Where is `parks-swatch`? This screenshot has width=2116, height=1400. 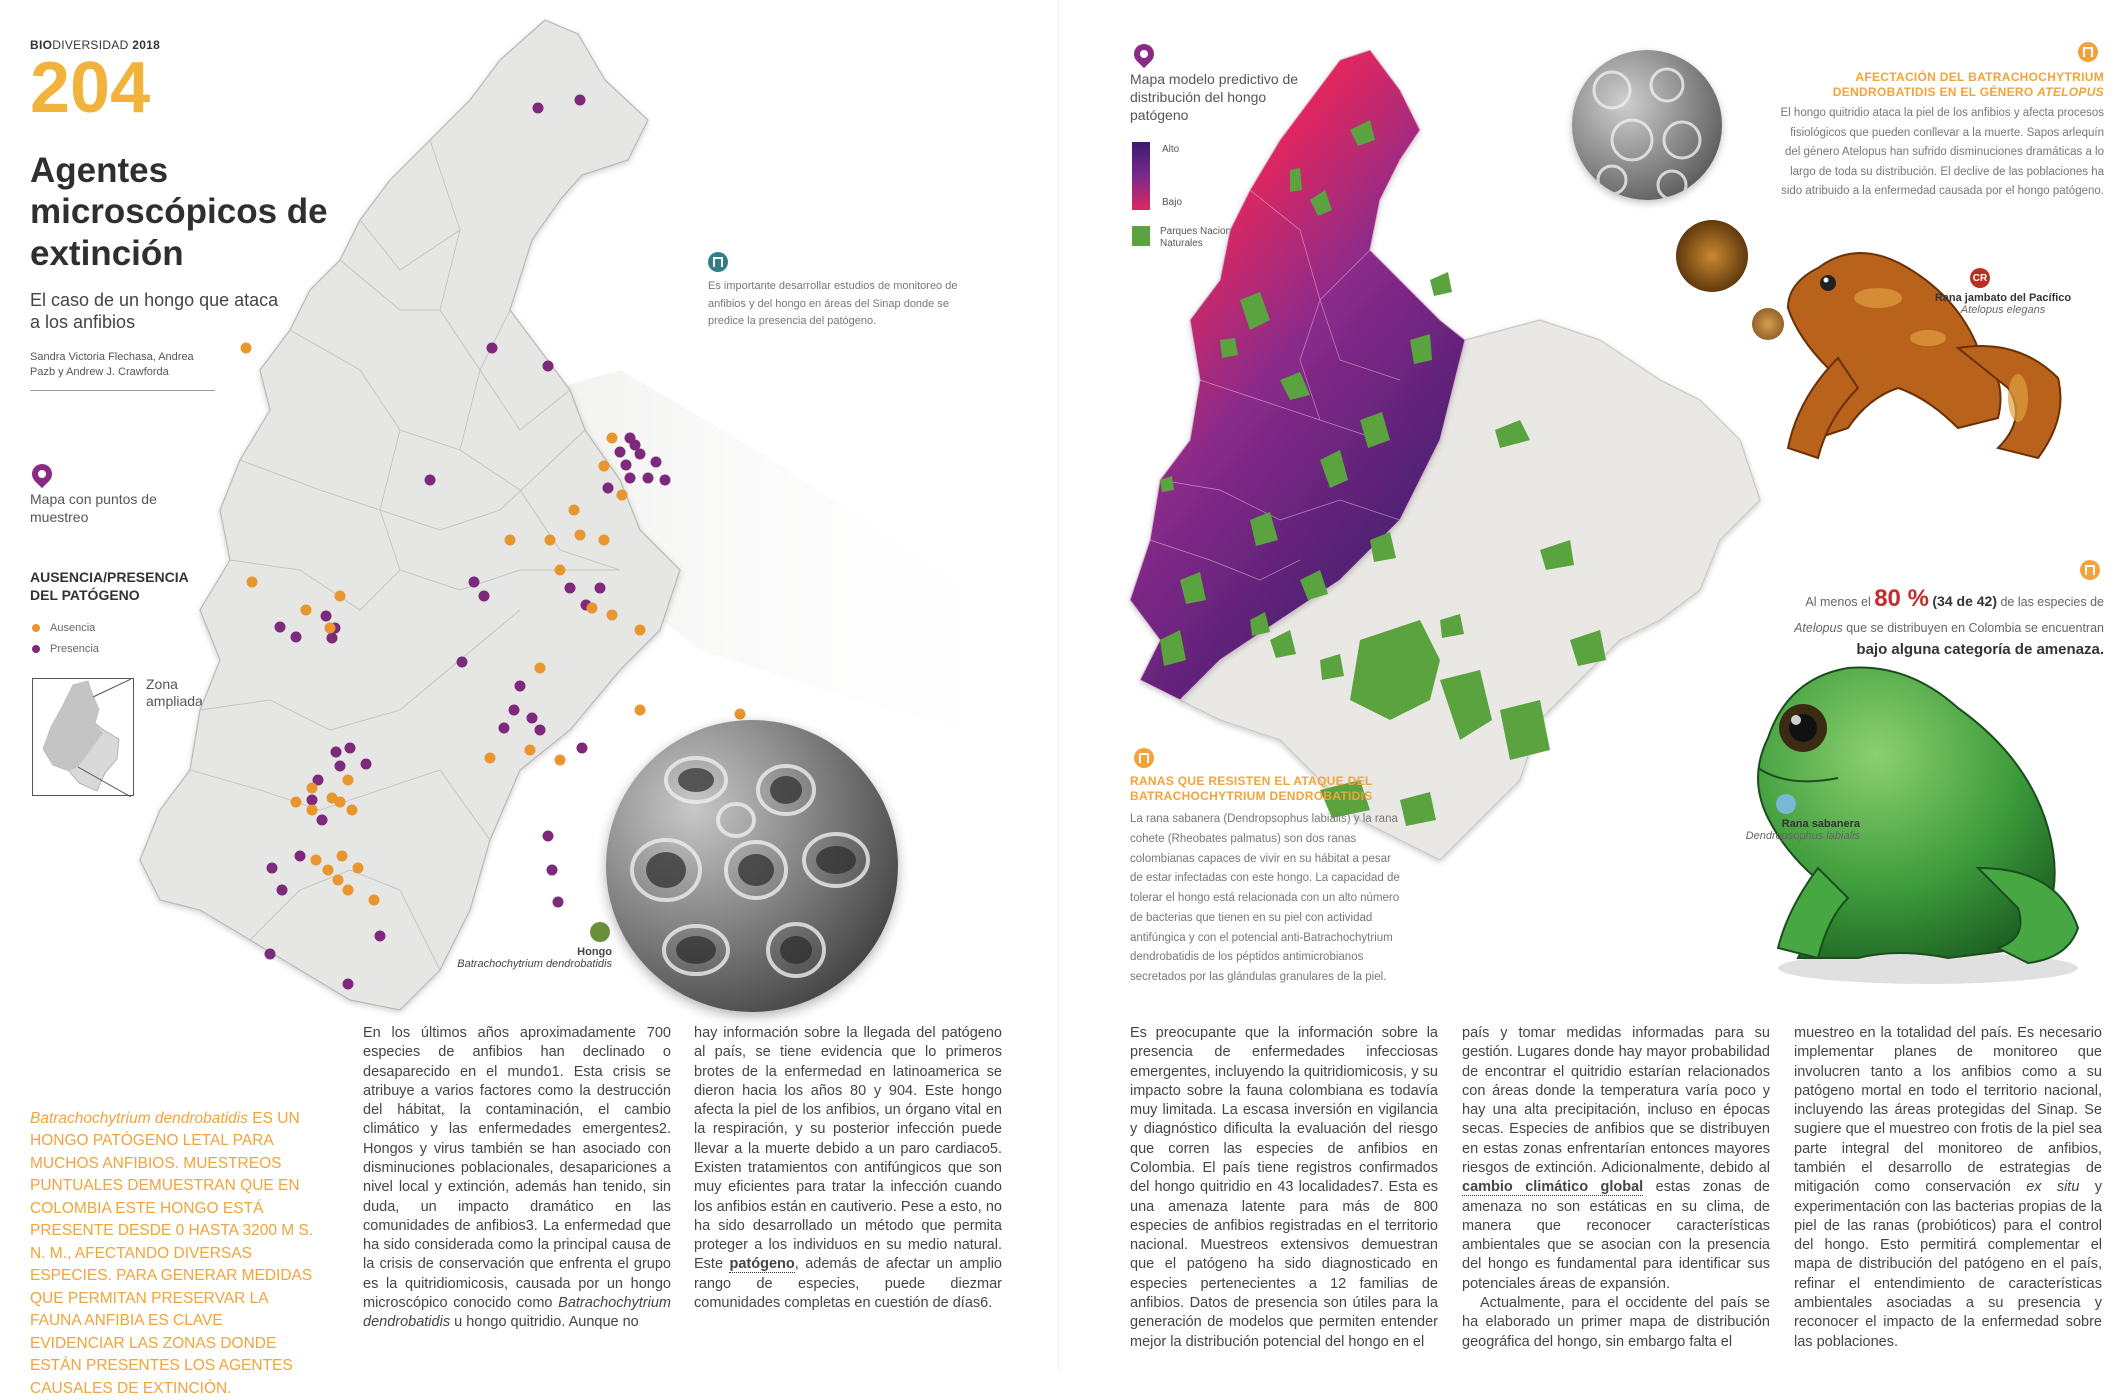 parks-swatch is located at coordinates (1141, 236).